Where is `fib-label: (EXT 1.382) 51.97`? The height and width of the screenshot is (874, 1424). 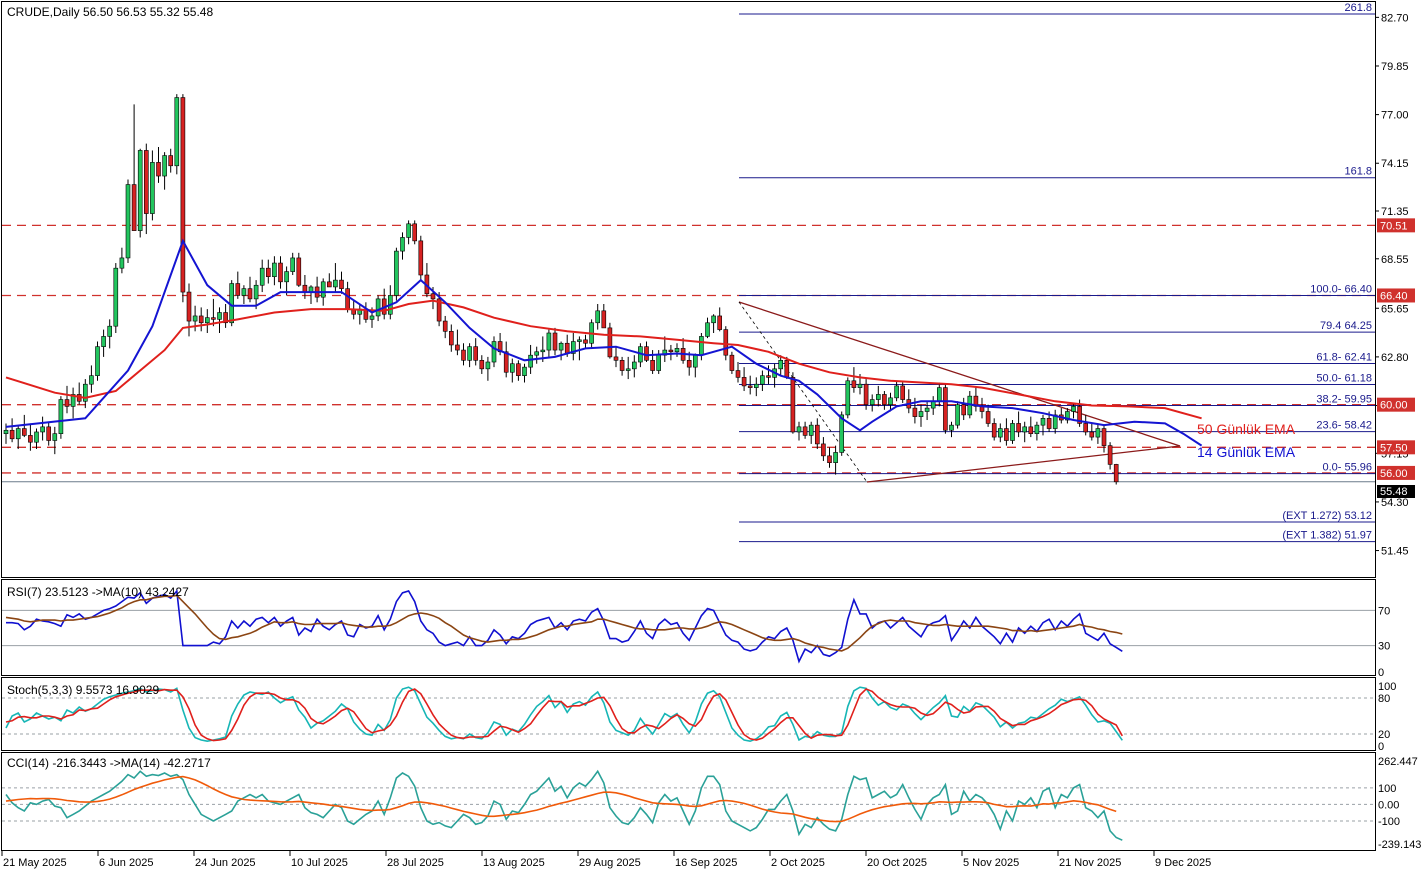 fib-label: (EXT 1.382) 51.97 is located at coordinates (1327, 536).